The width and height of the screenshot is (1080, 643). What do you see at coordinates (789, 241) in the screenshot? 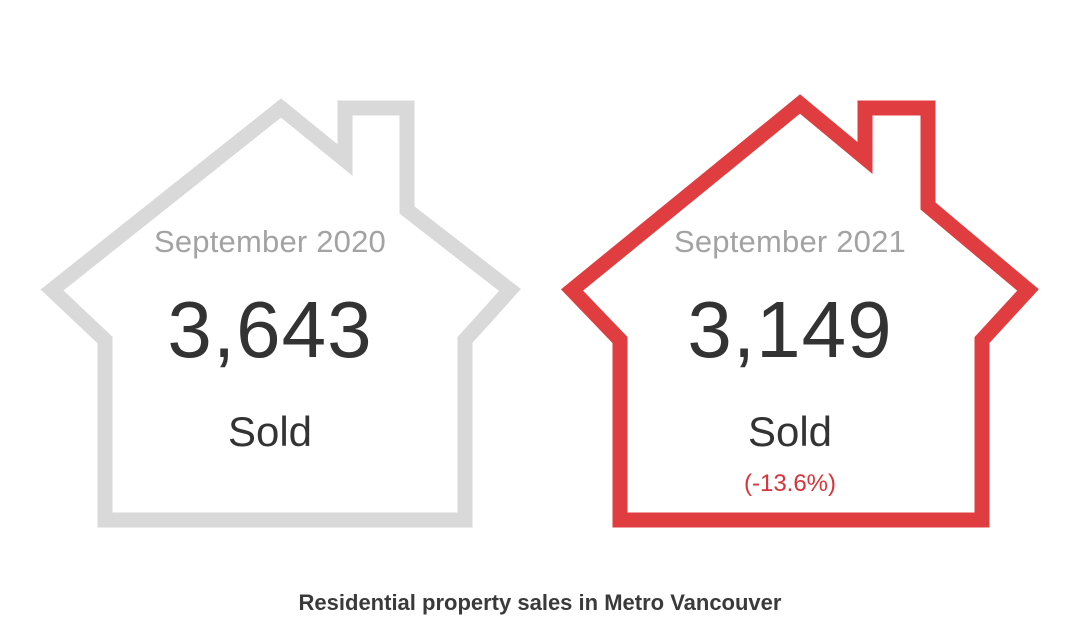
I see `period-label-current: September 2021` at bounding box center [789, 241].